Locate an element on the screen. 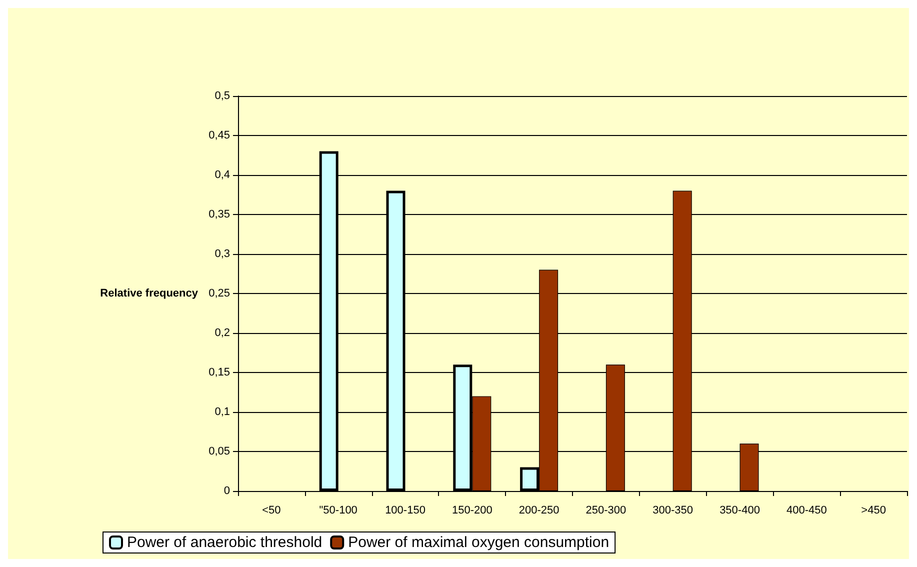 This screenshot has width=917, height=567. y-tick-label: 0,15 is located at coordinates (219, 372).